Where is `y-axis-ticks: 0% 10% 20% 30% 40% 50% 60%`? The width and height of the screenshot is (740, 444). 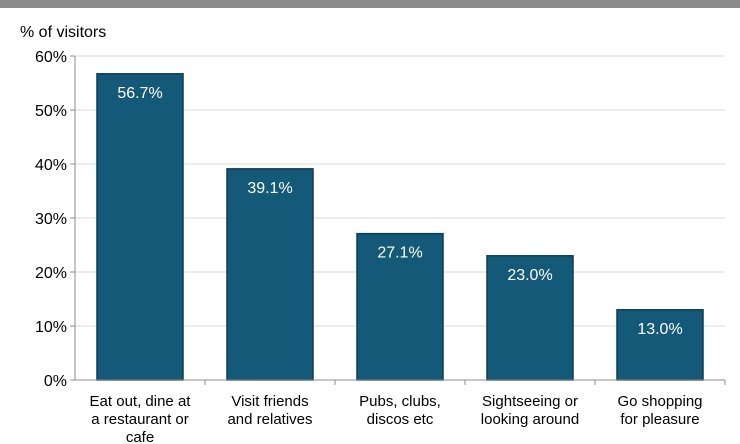 y-axis-ticks: 0% 10% 20% 30% 40% 50% 60% is located at coordinates (55, 219).